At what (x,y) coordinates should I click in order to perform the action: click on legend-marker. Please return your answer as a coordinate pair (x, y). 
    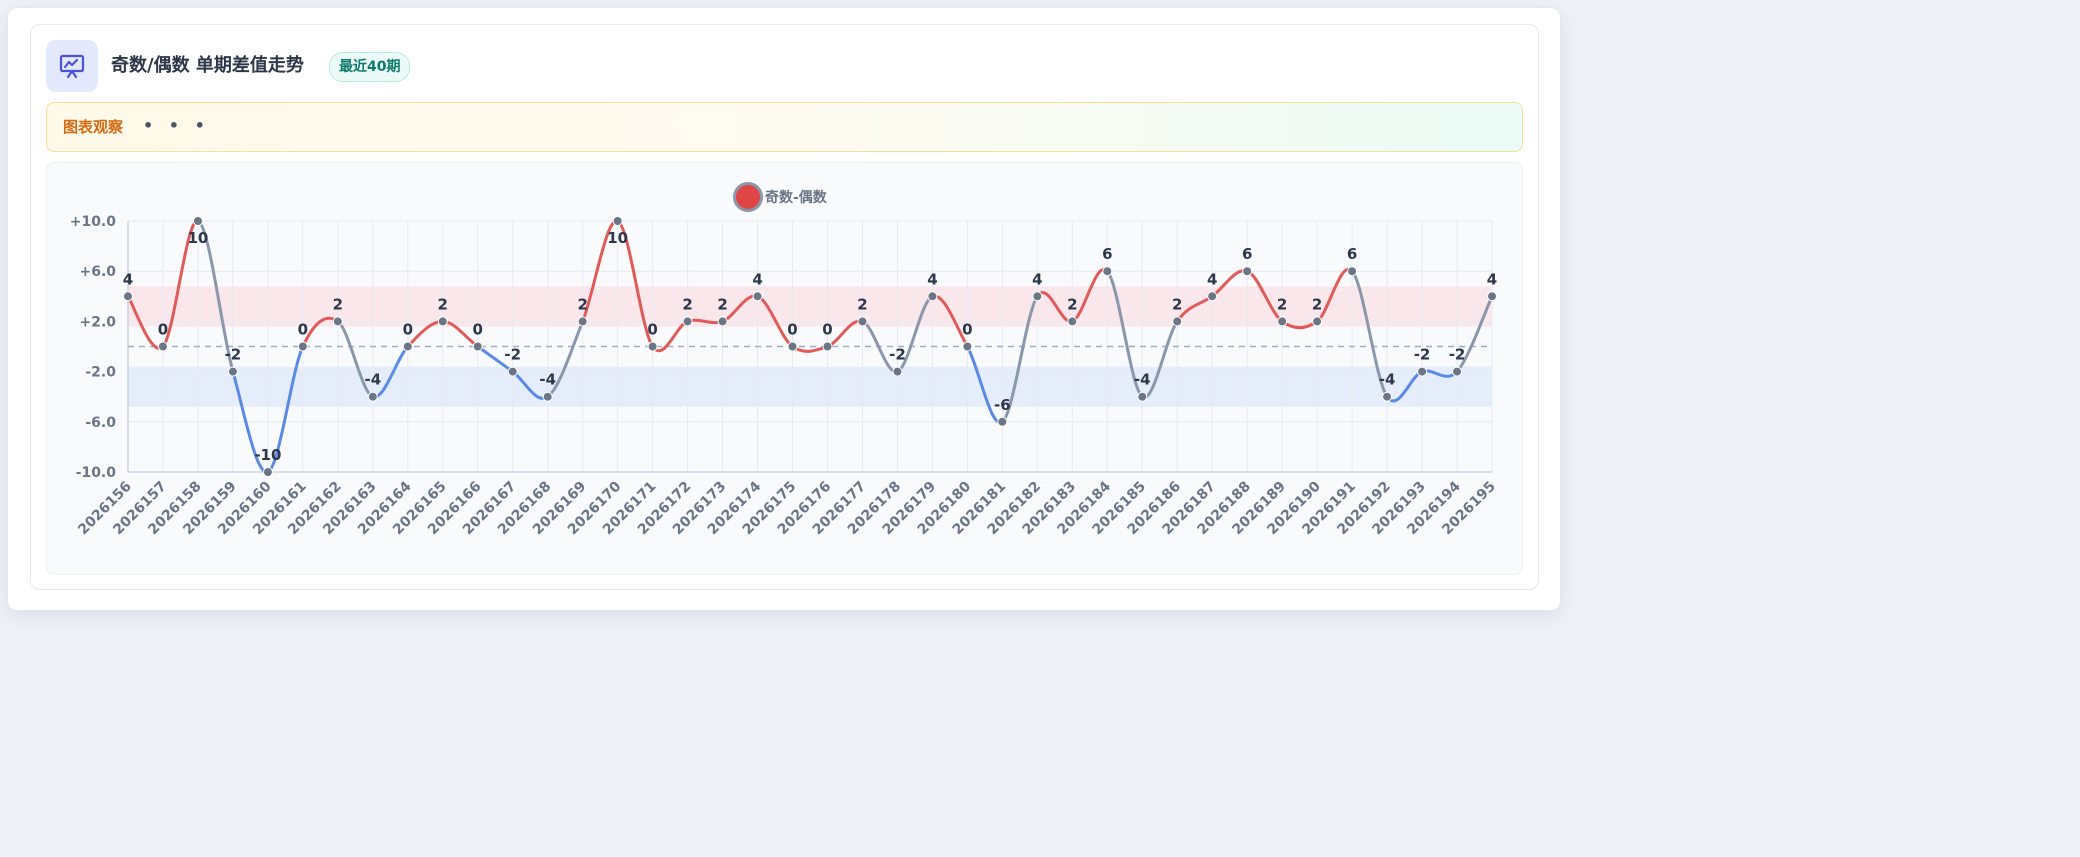
    Looking at the image, I should click on (748, 197).